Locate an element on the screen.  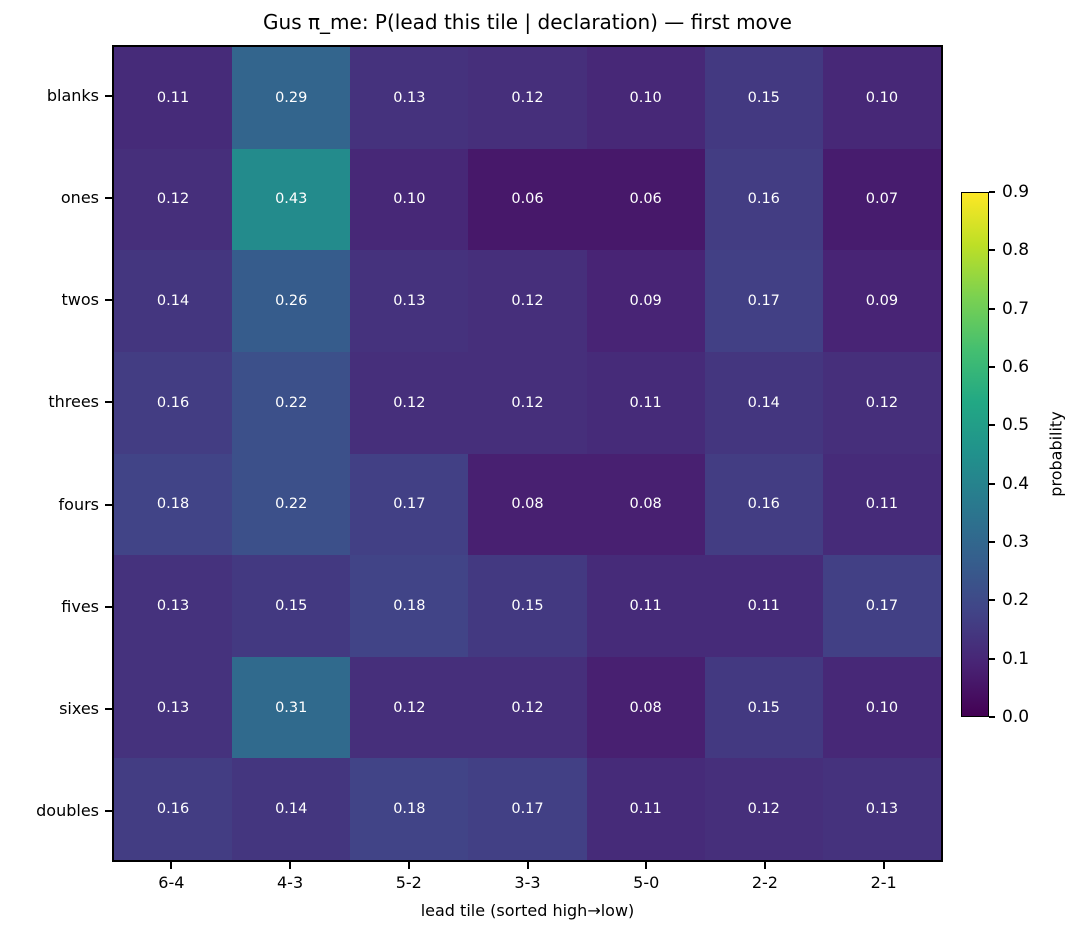
heatmap-cell-blanks-5-2: 0.13 is located at coordinates (409, 98).